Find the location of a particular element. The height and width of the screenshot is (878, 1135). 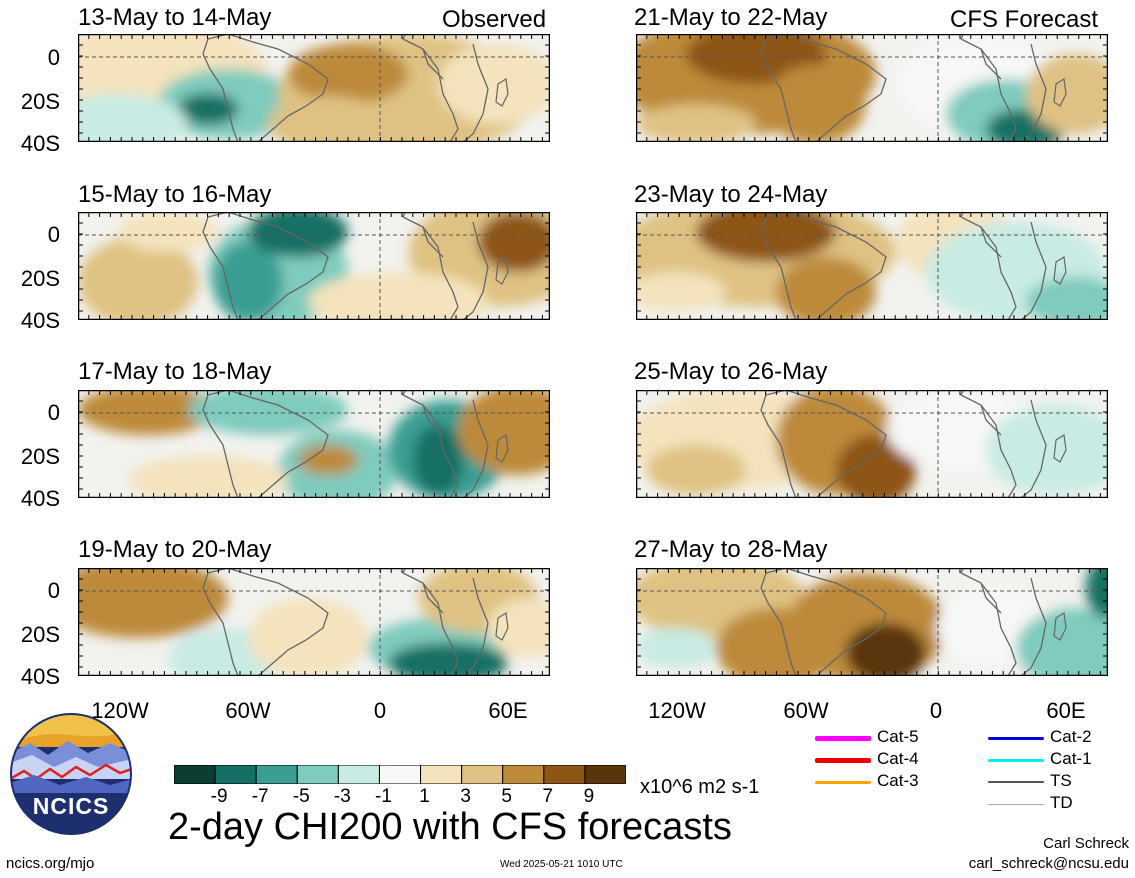

colorbar-tick-label: 1 is located at coordinates (424, 796).